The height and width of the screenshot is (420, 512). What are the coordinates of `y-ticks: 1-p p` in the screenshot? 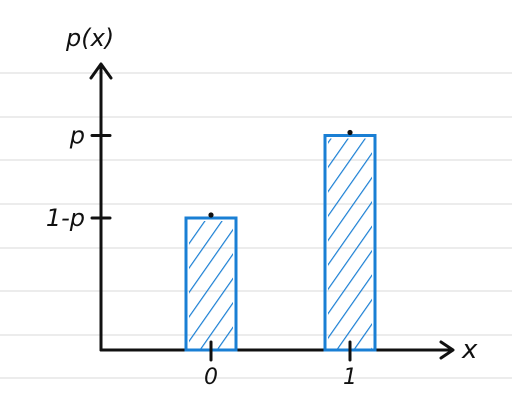 It's located at (79, 177).